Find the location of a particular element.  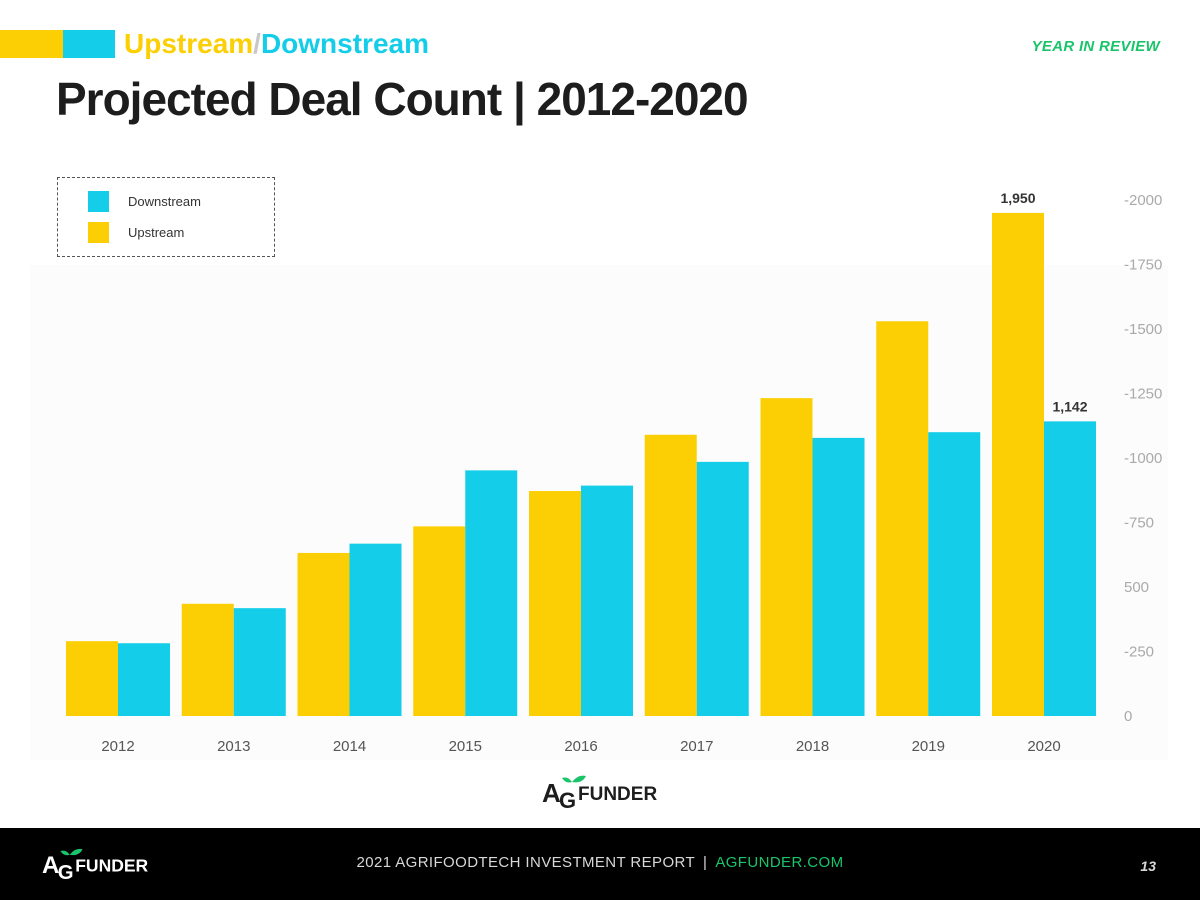

legend-entry-downstream: Downstream is located at coordinates (144, 201).